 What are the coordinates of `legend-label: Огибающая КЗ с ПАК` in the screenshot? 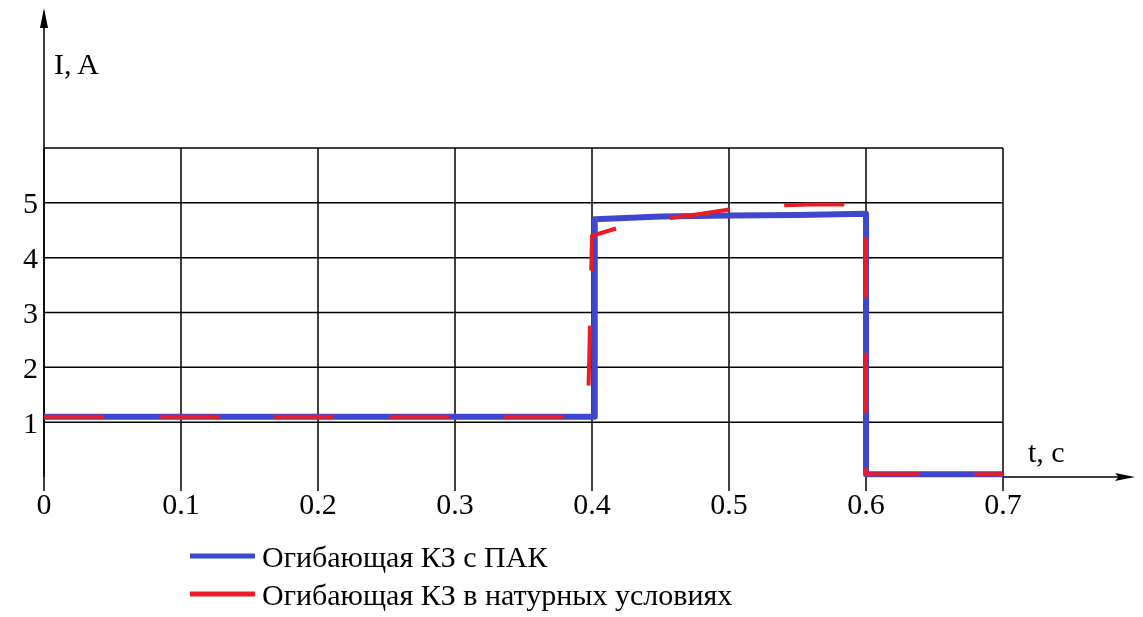 It's located at (405, 556).